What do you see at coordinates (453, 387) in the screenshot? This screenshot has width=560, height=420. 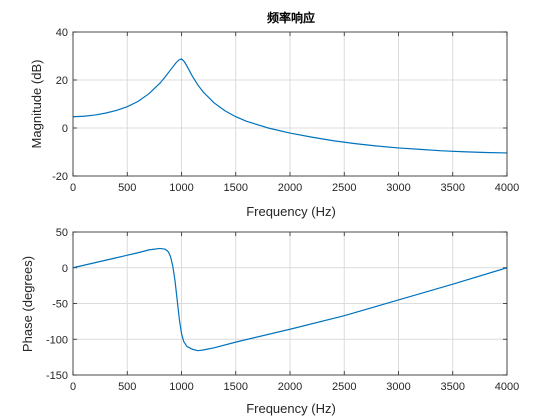 I see `phase-x-tick-label: 3500` at bounding box center [453, 387].